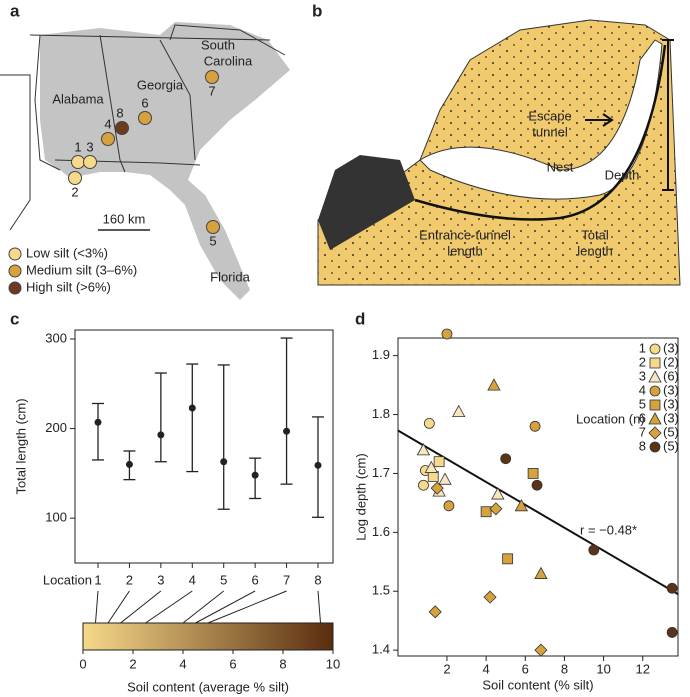  What do you see at coordinates (671, 361) in the screenshot?
I see `legend-n: (2)` at bounding box center [671, 361].